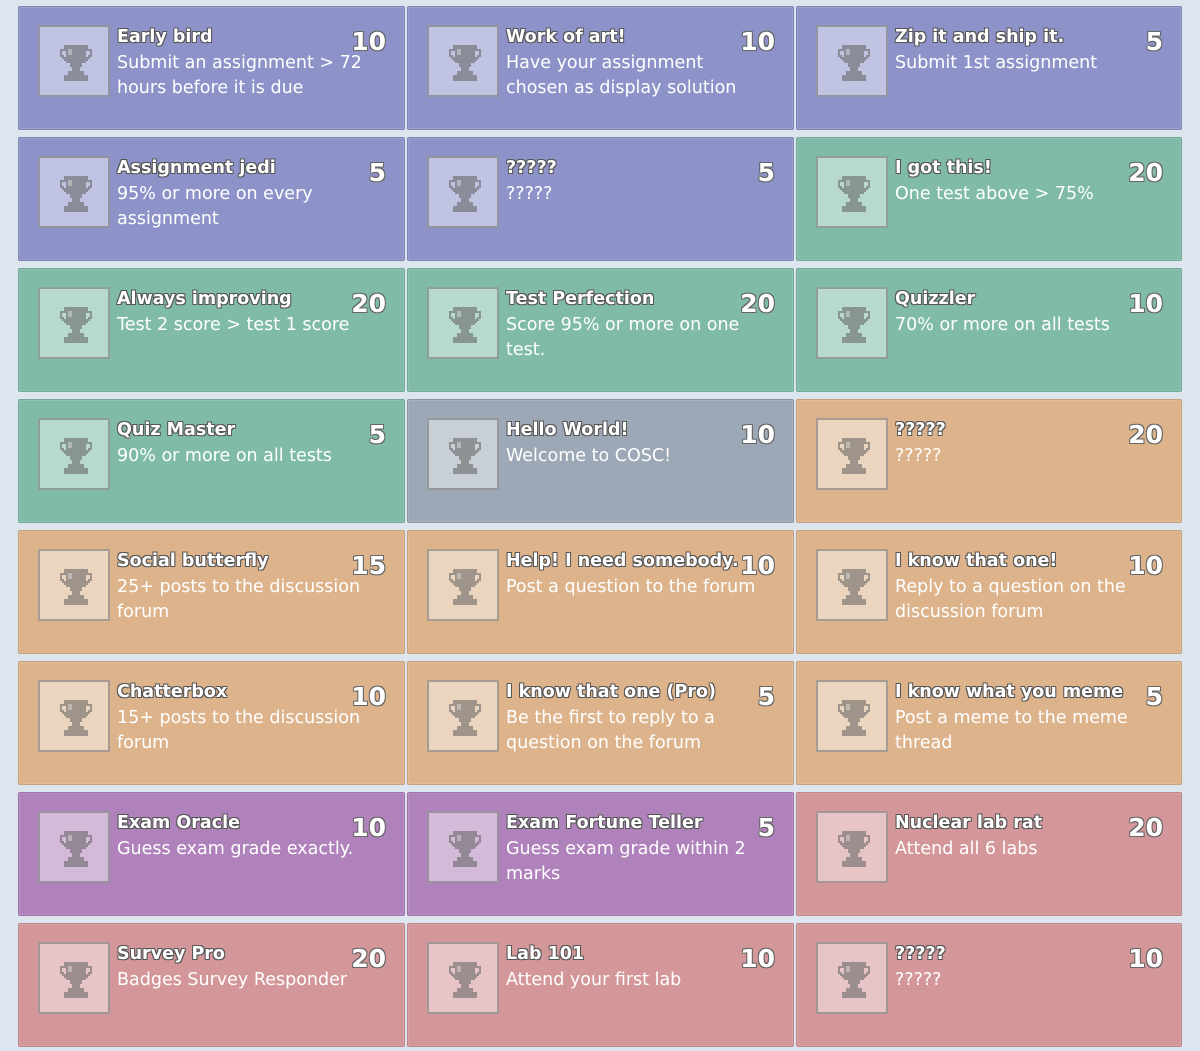 The height and width of the screenshot is (1051, 1200). I want to click on badge-card: Survey Pro Badges Survey Responder 20, so click(211, 985).